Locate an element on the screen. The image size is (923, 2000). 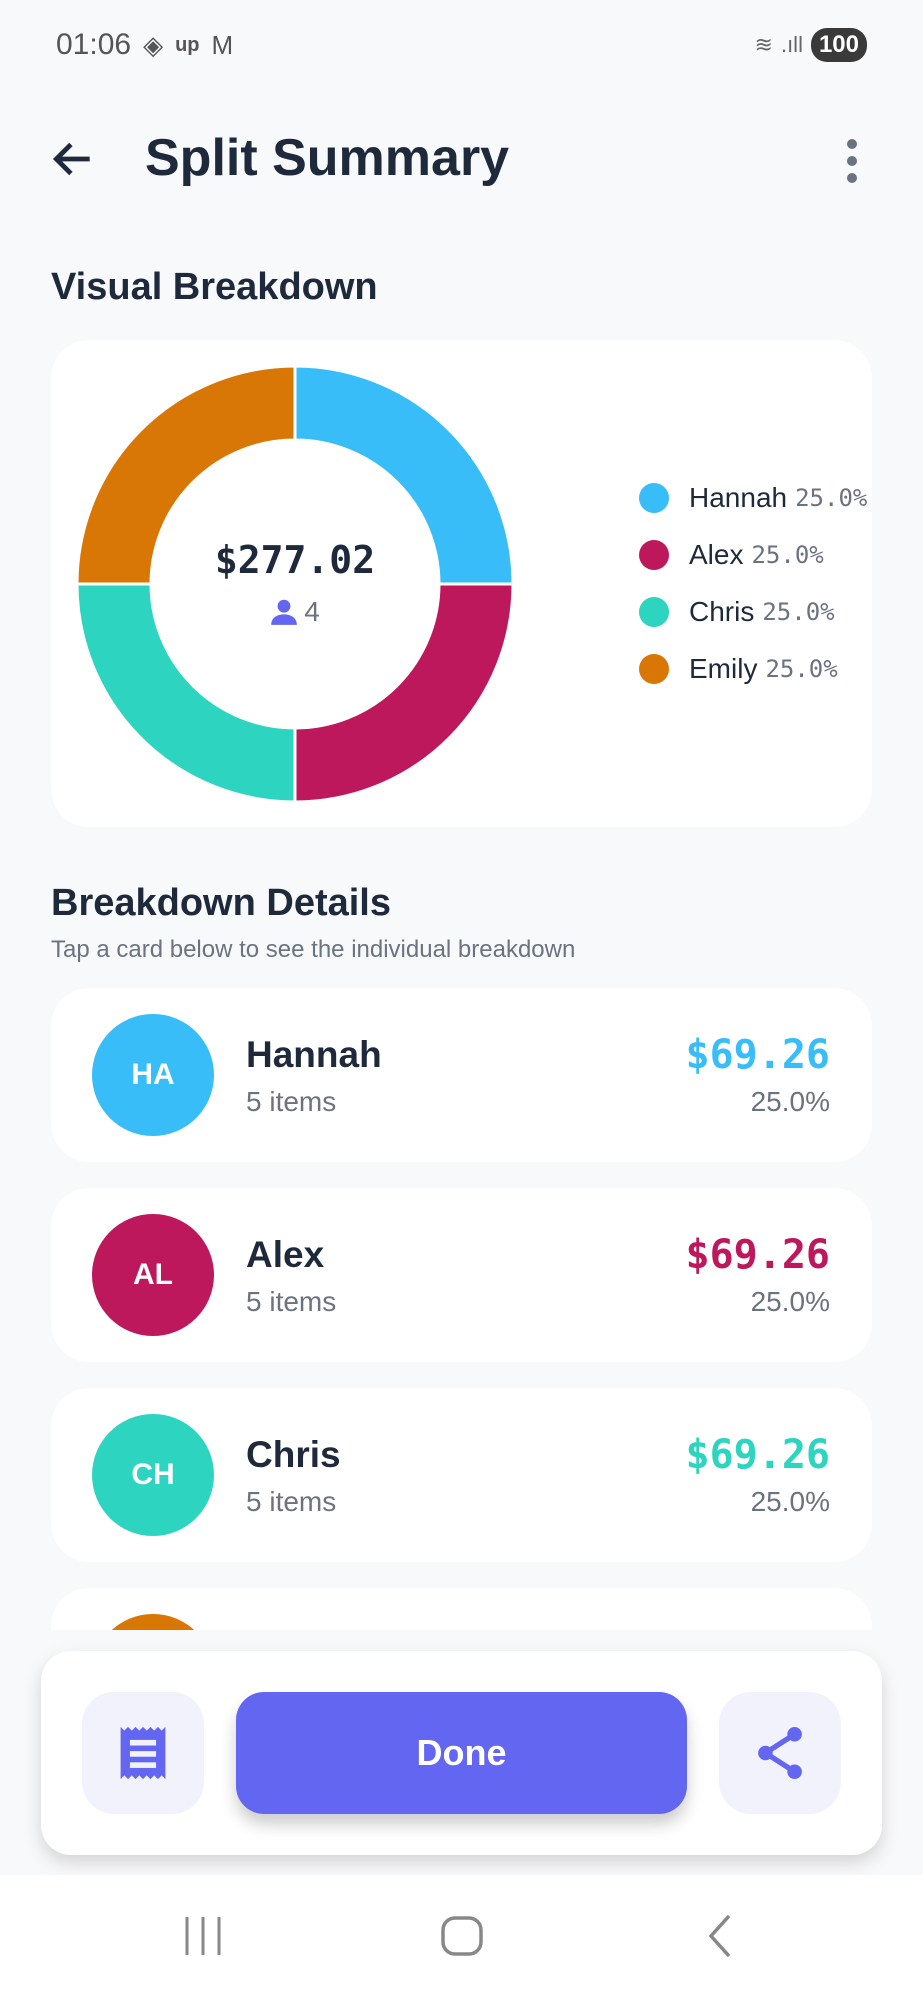
home-icon is located at coordinates (462, 1936).